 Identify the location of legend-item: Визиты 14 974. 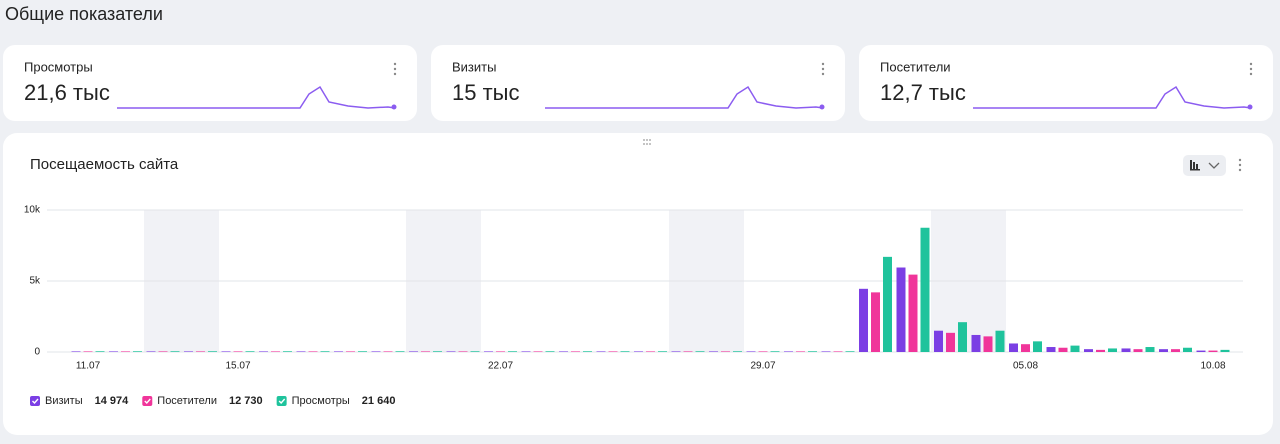
(79, 401).